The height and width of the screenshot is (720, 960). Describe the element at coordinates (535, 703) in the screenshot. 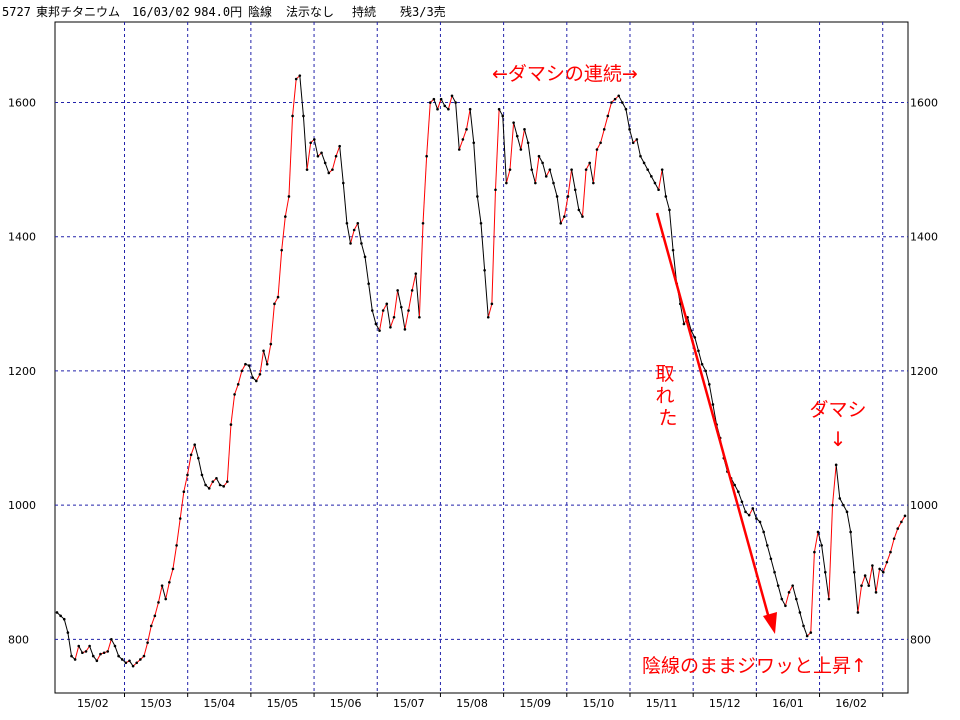

I see `x-tick-label: 15/09` at that location.